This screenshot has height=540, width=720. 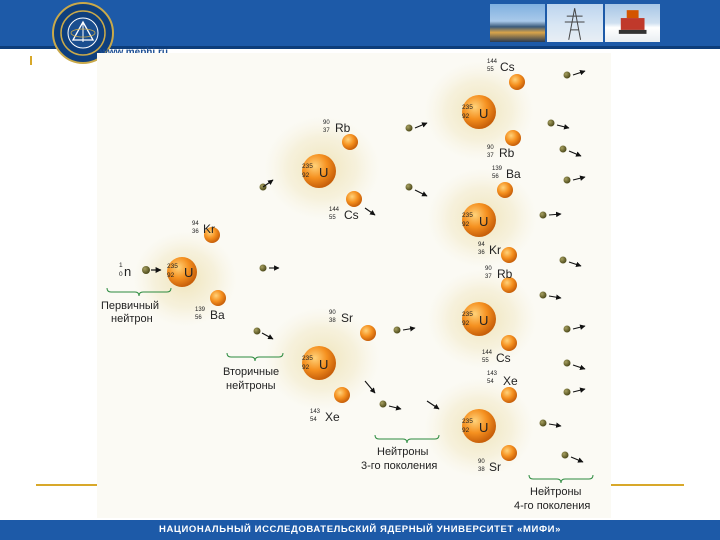 What do you see at coordinates (647, 485) in the screenshot?
I see `gold-divider-right` at bounding box center [647, 485].